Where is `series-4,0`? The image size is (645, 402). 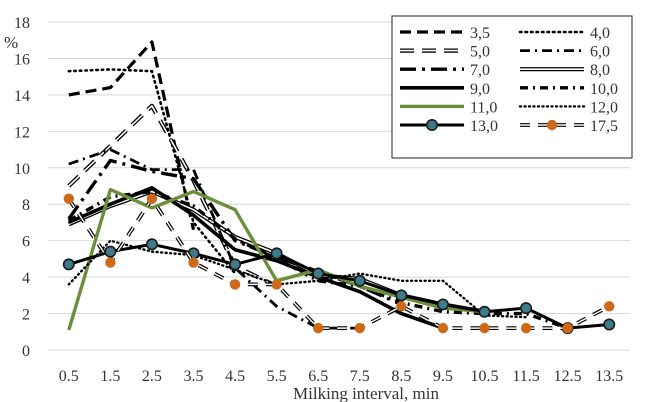 series-4,0 is located at coordinates (152, 171).